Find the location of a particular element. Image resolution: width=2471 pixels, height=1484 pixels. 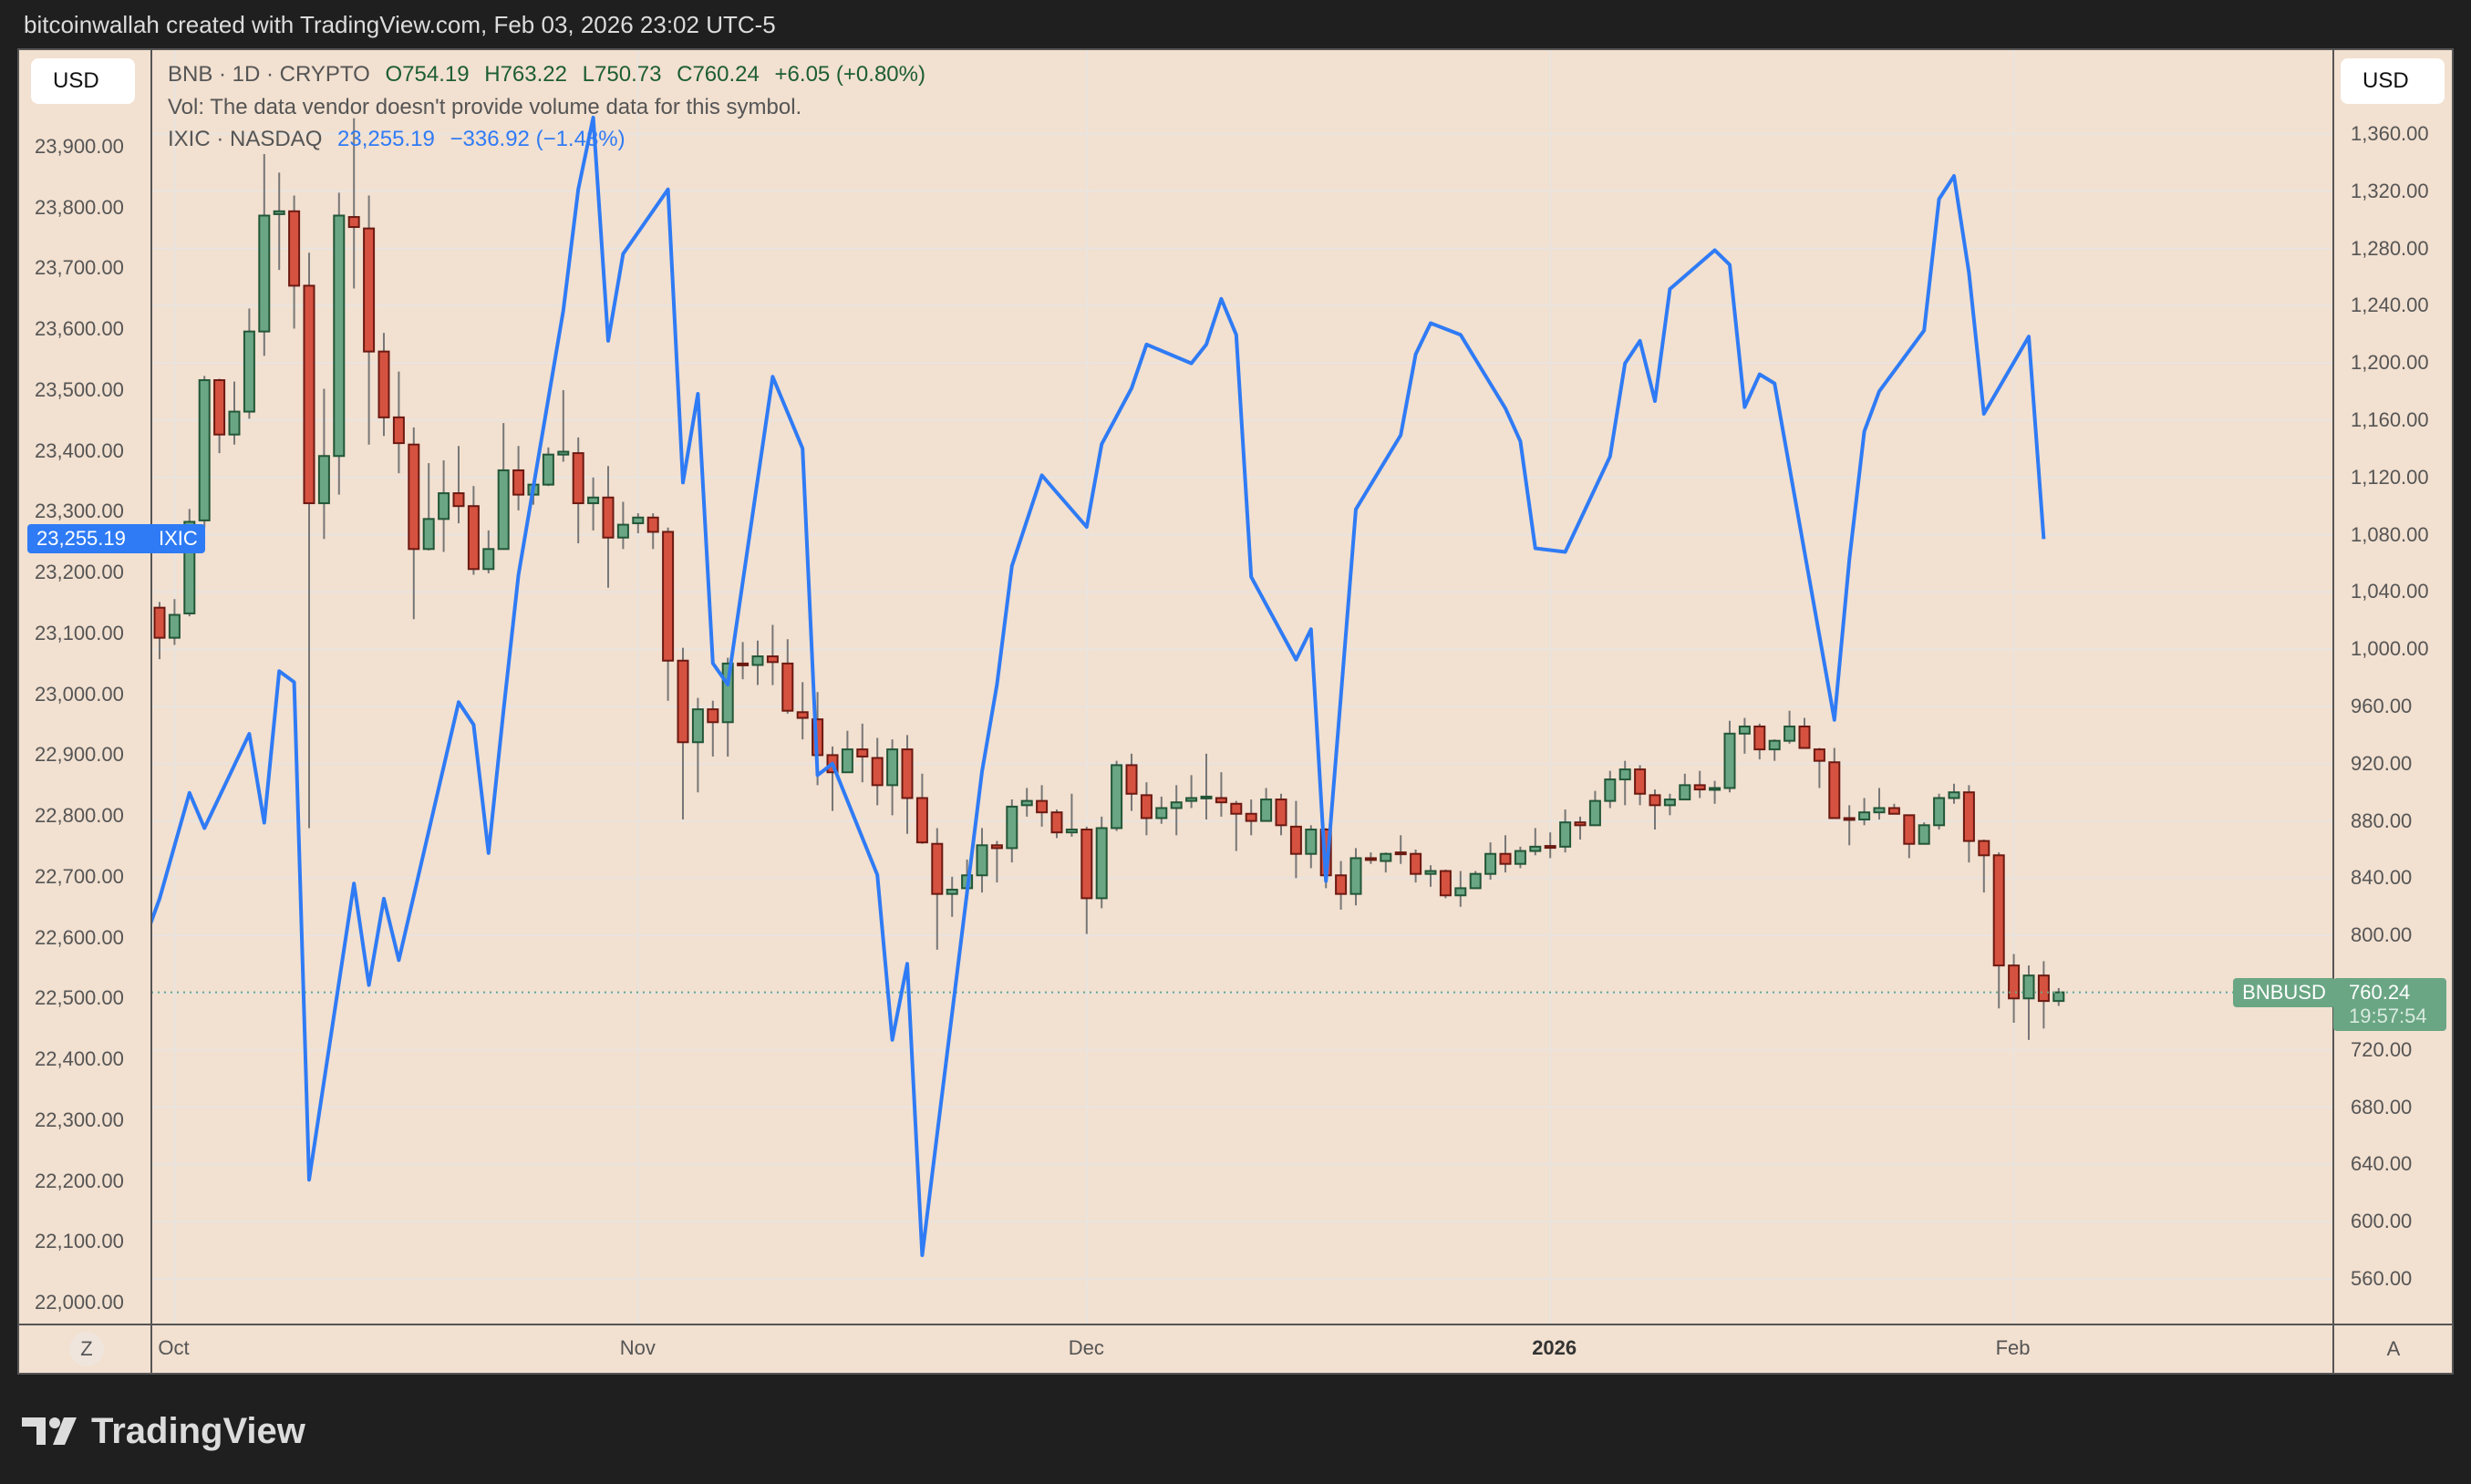

legend-compare-symbol: IXIC · NASDAQ is located at coordinates (245, 139).